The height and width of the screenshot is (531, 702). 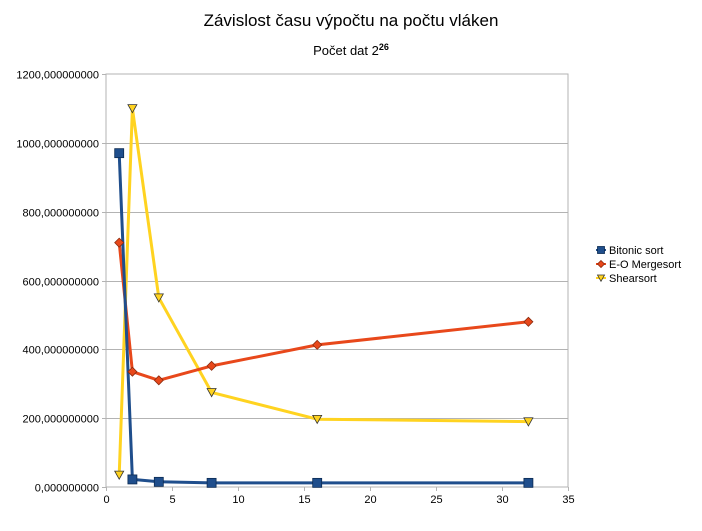 I want to click on y-tick-label: 600,000000000, so click(x=61, y=283).